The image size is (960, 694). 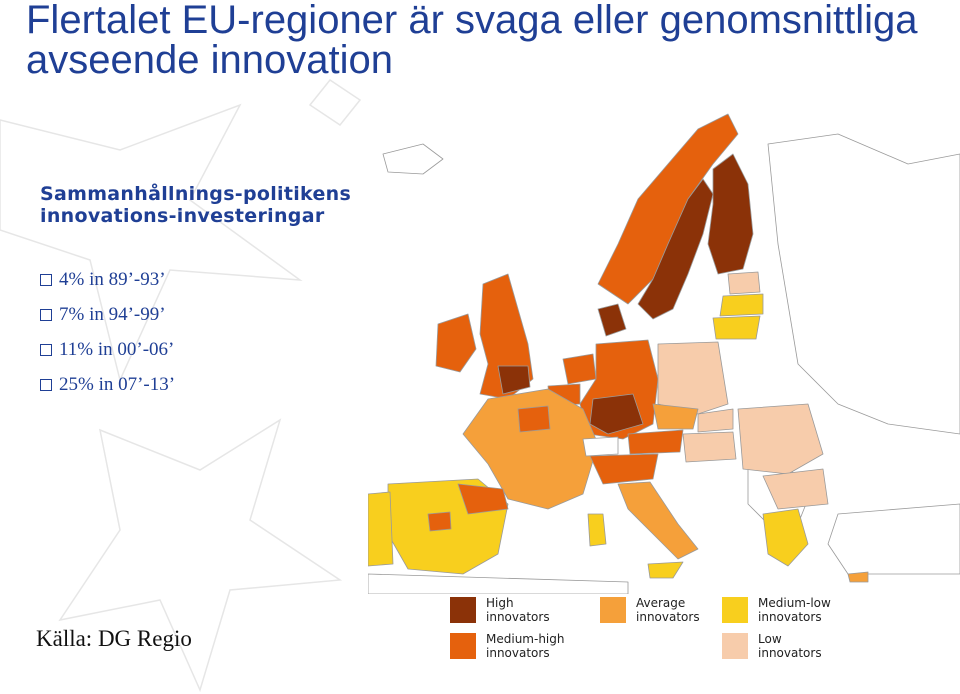 I want to click on source-note: Källa: DG Regio, so click(x=114, y=638).